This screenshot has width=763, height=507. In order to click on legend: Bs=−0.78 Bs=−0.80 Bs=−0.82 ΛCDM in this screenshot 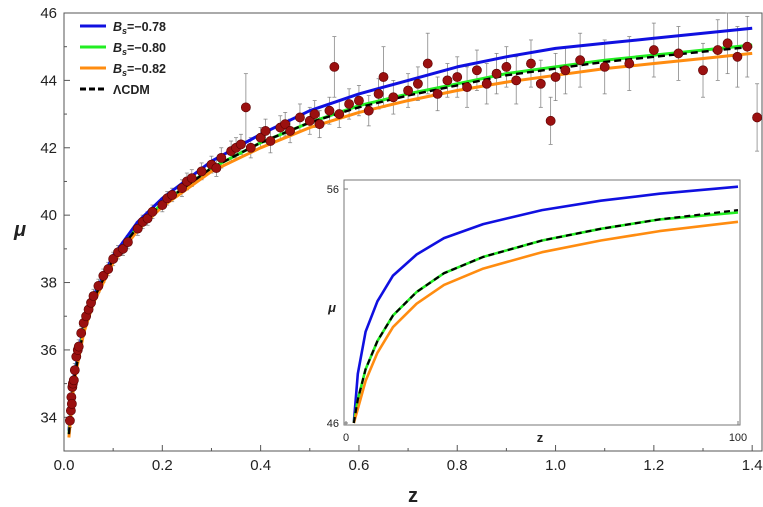, I will do `click(123, 58)`.